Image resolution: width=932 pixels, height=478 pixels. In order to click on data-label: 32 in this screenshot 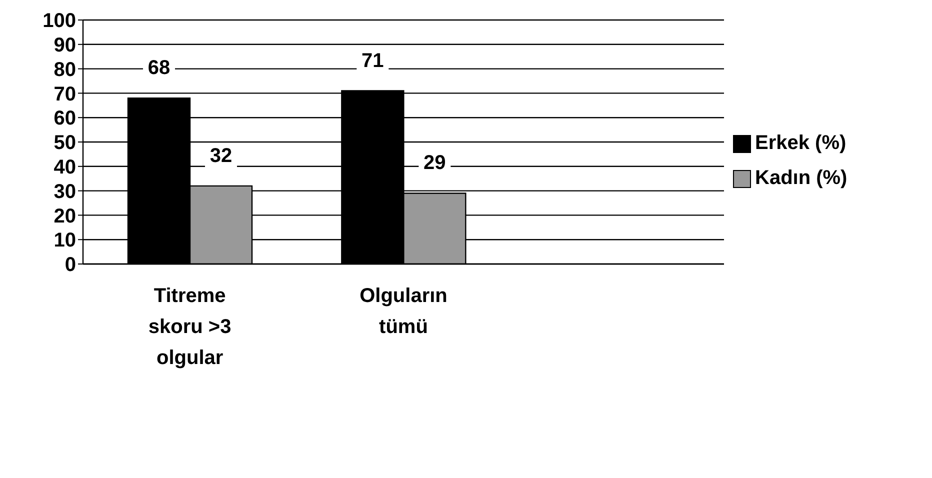, I will do `click(221, 155)`.